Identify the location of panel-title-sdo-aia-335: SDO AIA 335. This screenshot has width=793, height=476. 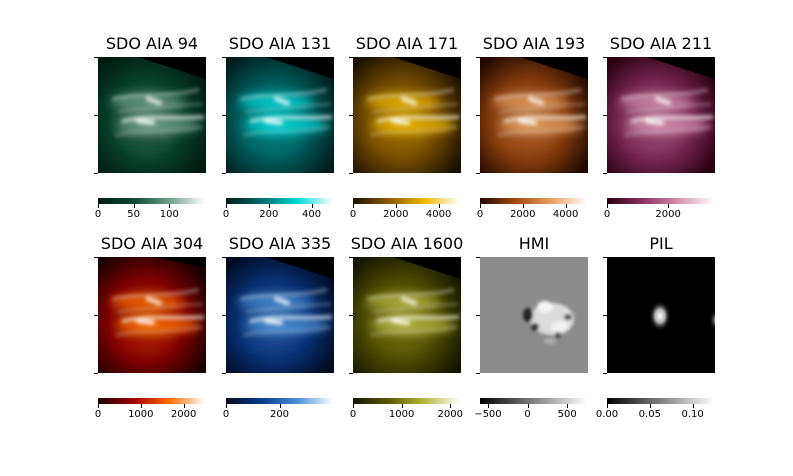
(280, 243).